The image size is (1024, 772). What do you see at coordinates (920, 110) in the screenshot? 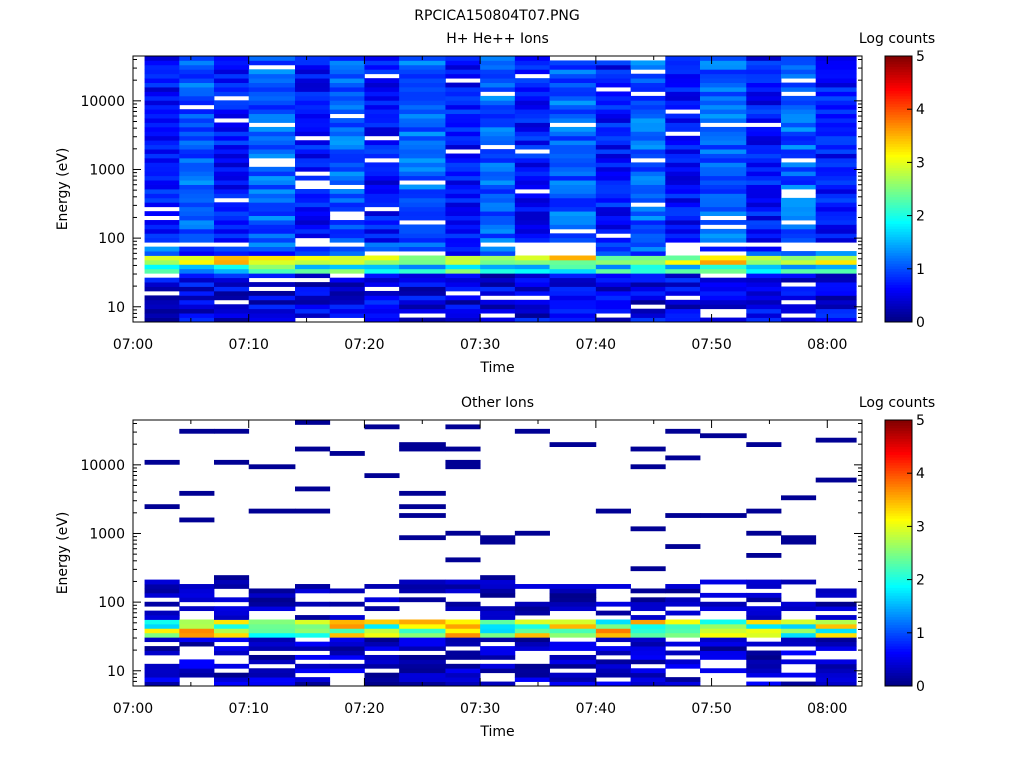
I see `colorbar-tick-label: 4` at bounding box center [920, 110].